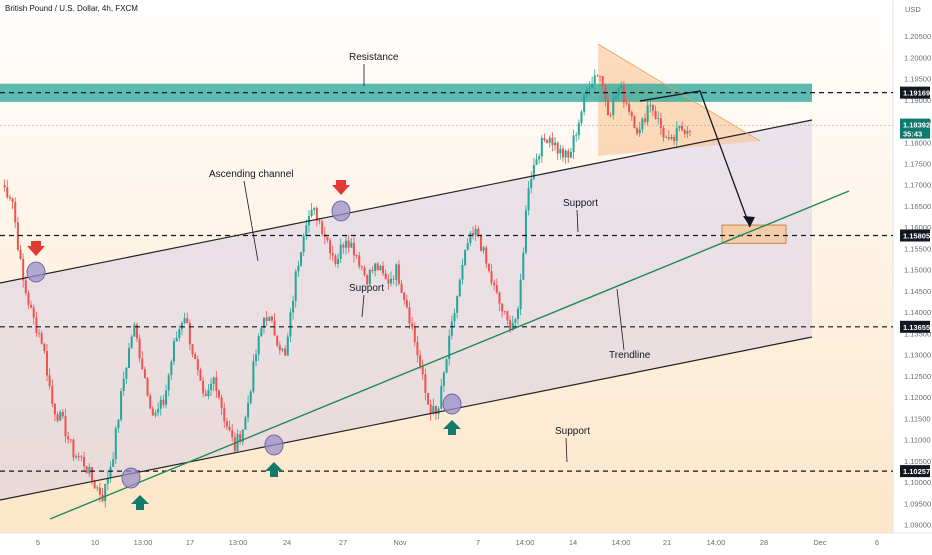  I want to click on chart-annotation: Support, so click(572, 431).